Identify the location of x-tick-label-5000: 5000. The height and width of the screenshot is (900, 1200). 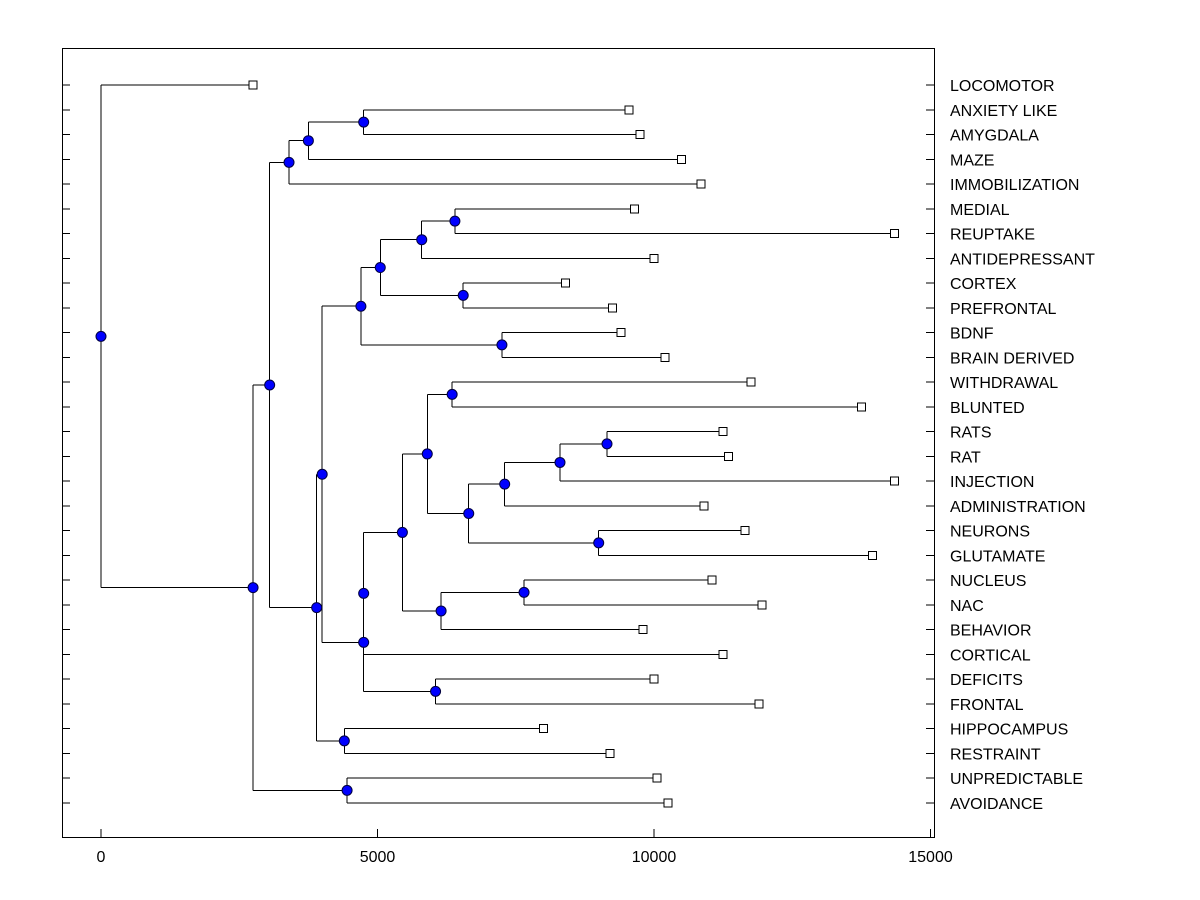
(378, 857).